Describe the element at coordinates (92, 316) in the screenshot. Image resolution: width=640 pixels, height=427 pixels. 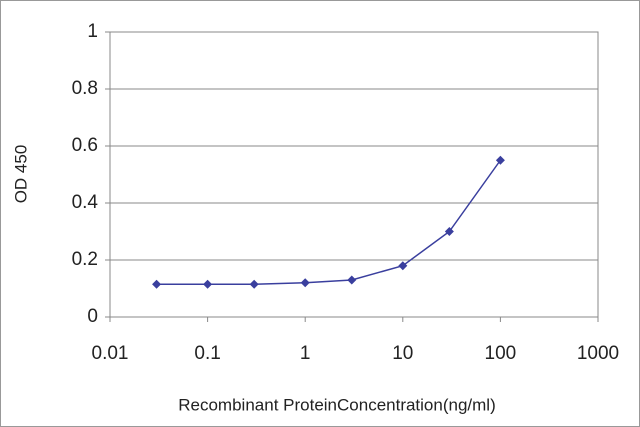
I see `y-tick-label: 0` at that location.